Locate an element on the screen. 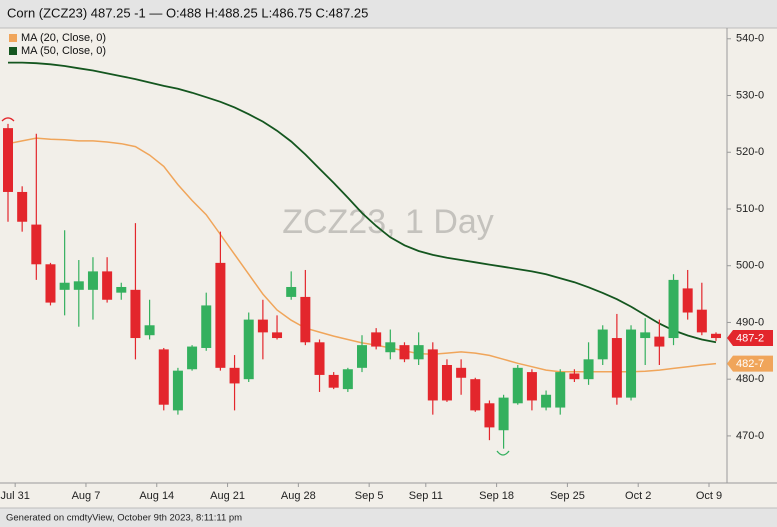 The height and width of the screenshot is (527, 777). x-tick-label: Aug 14 is located at coordinates (156, 496).